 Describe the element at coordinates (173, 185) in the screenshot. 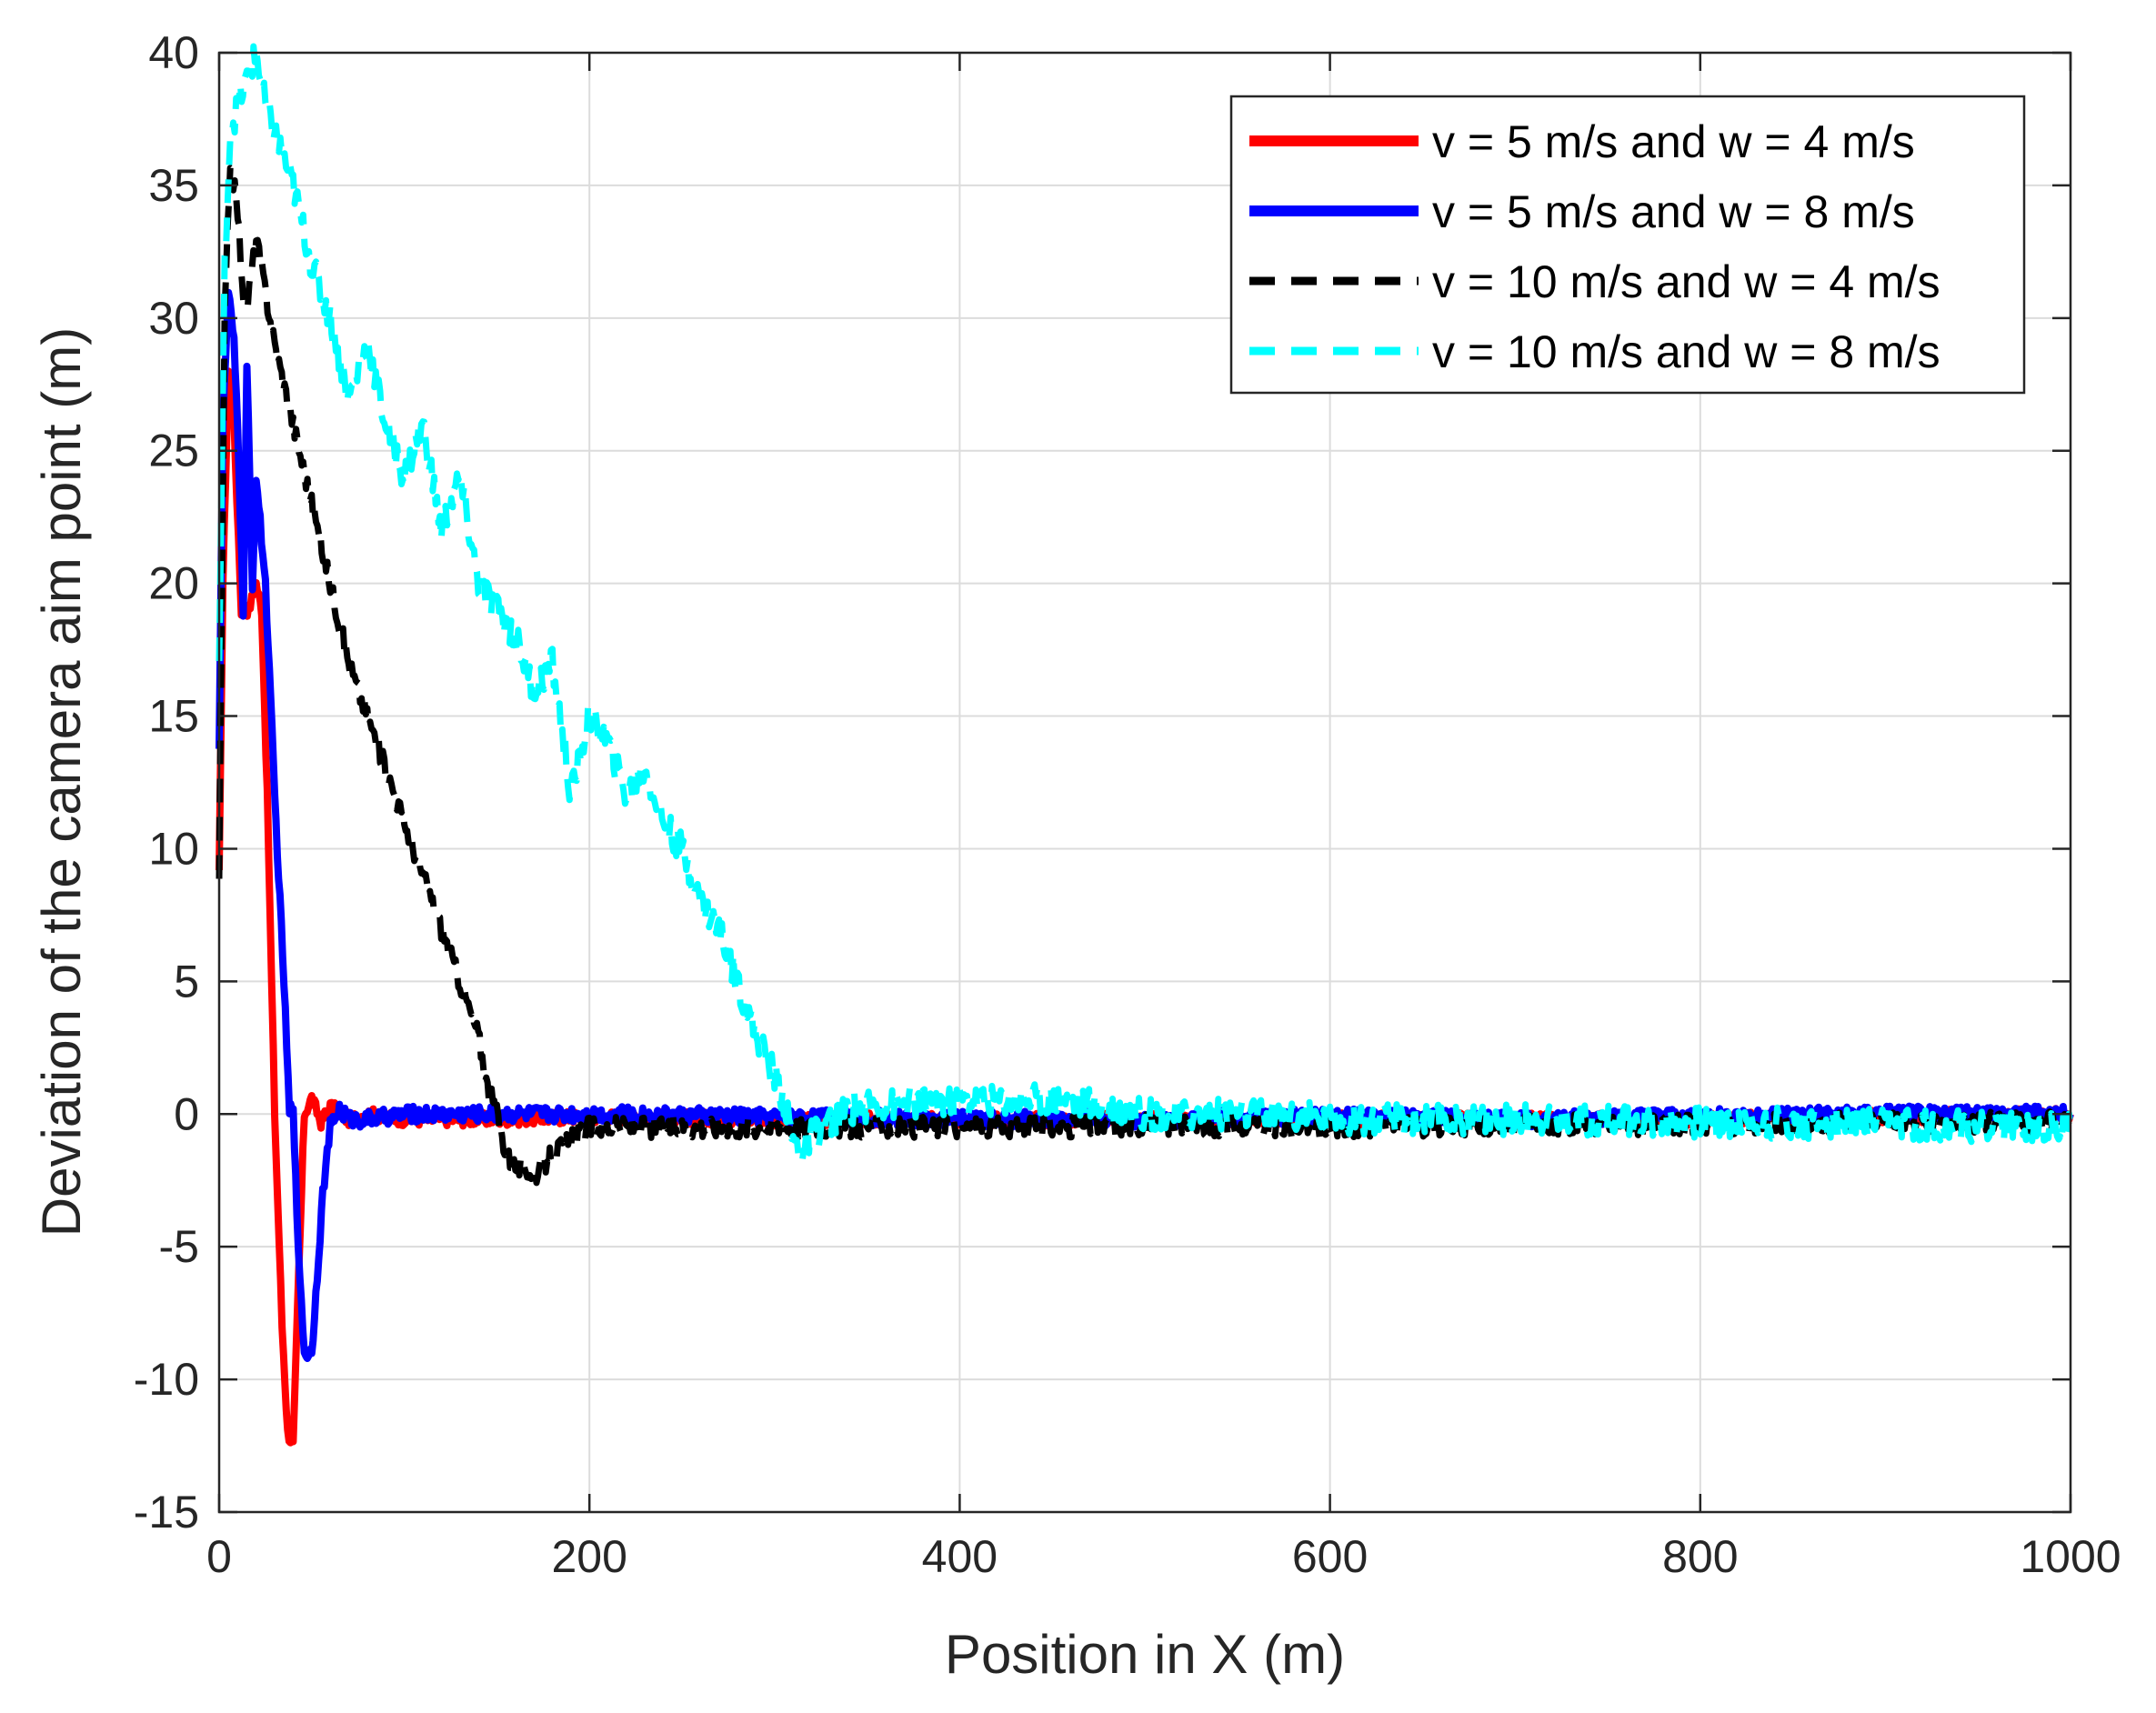

I see `y-tick-label: 35` at that location.